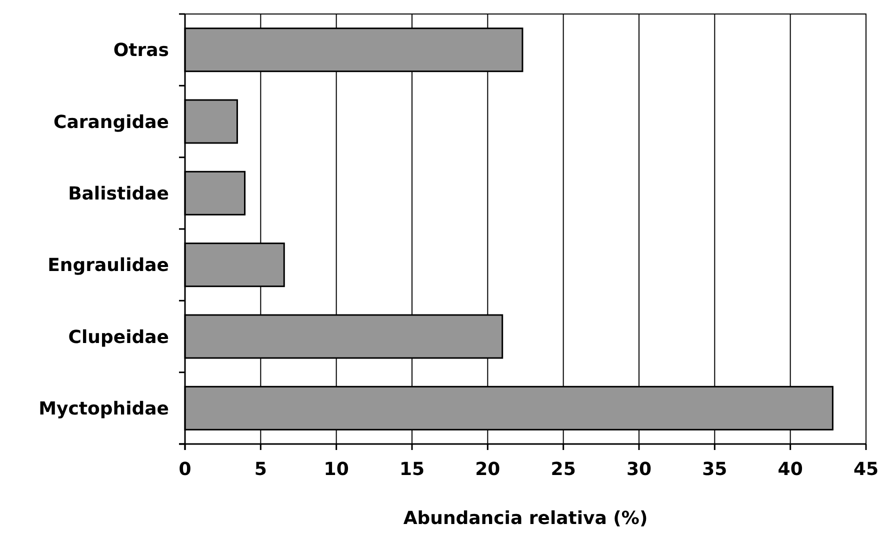 This screenshot has width=884, height=536. I want to click on y-tick-label: Balistidae, so click(118, 193).